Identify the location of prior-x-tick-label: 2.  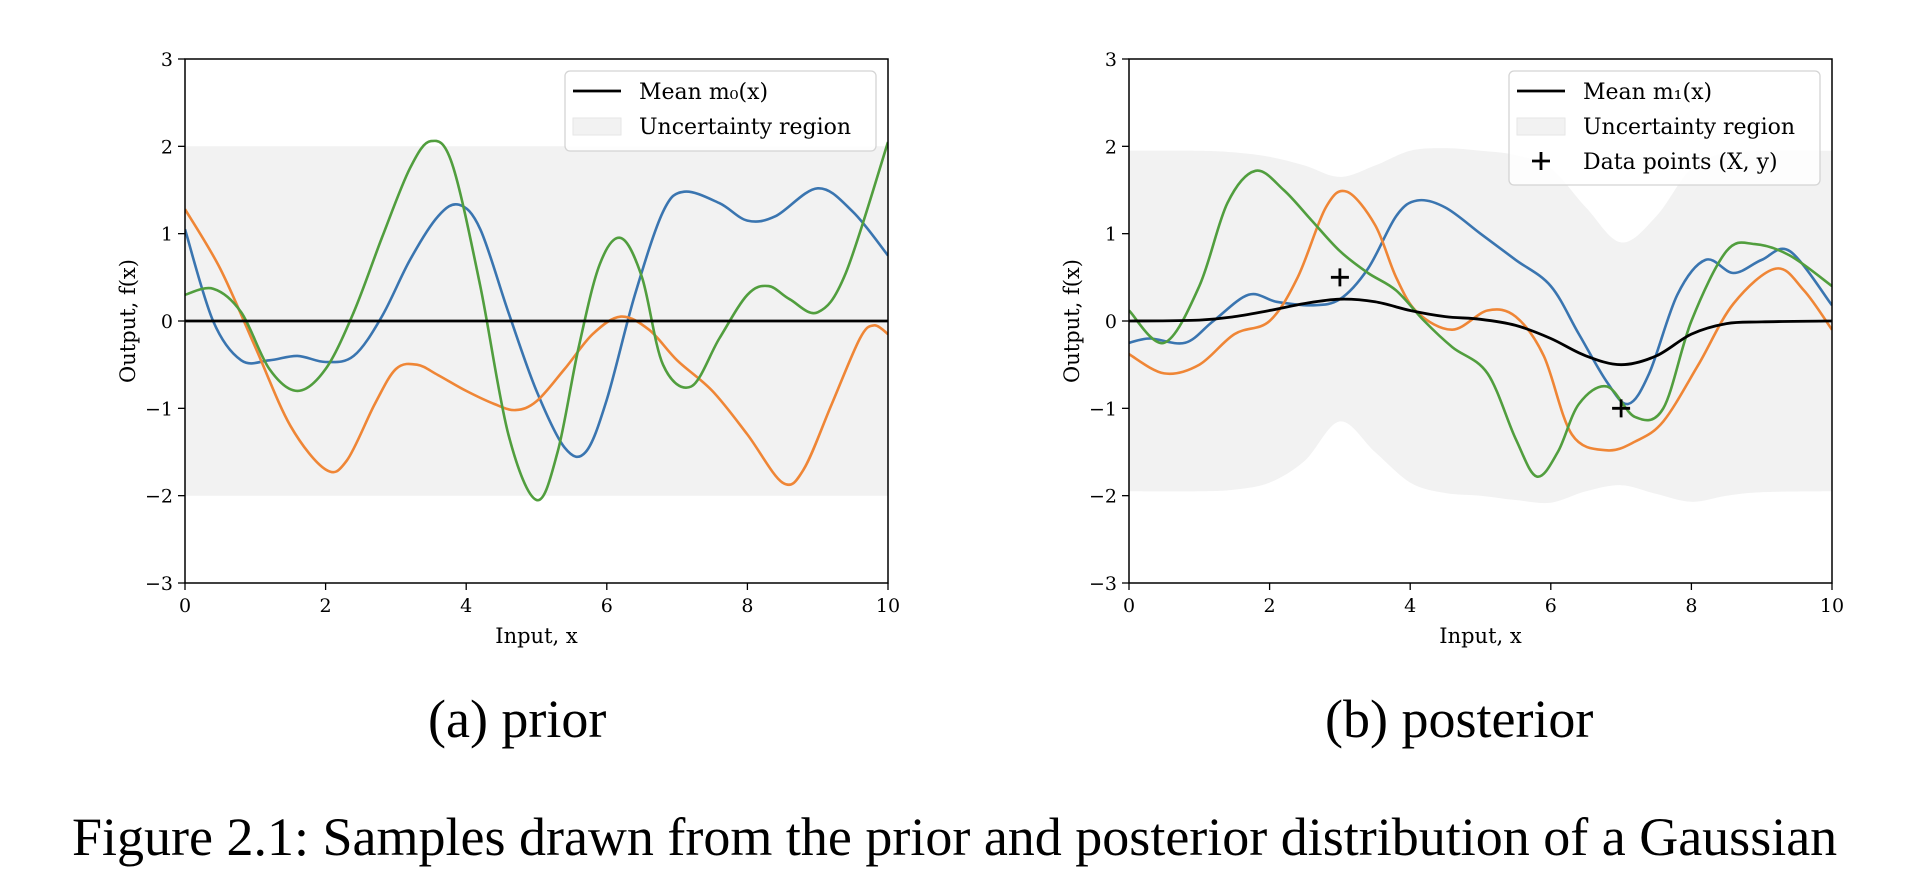
(326, 606).